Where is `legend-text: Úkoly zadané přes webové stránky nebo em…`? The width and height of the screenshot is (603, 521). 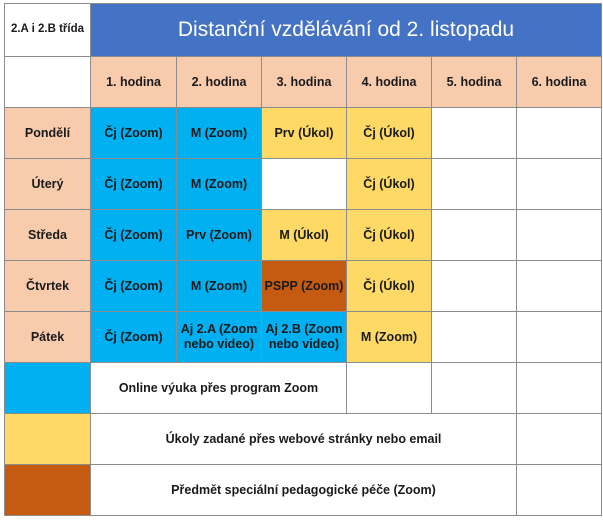
legend-text: Úkoly zadané přes webové stránky nebo em… is located at coordinates (303, 439).